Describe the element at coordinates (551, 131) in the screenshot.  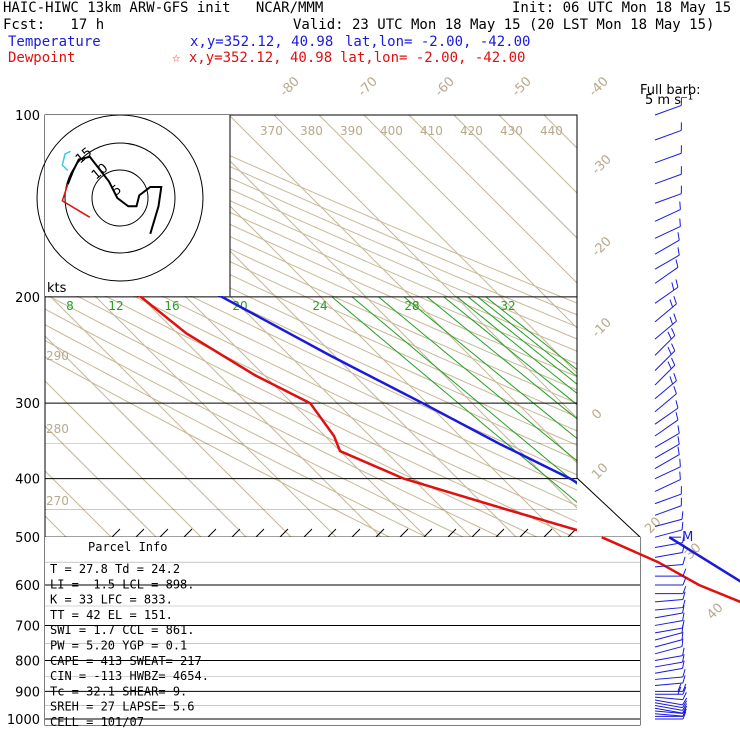
I see `theta-label: 440` at that location.